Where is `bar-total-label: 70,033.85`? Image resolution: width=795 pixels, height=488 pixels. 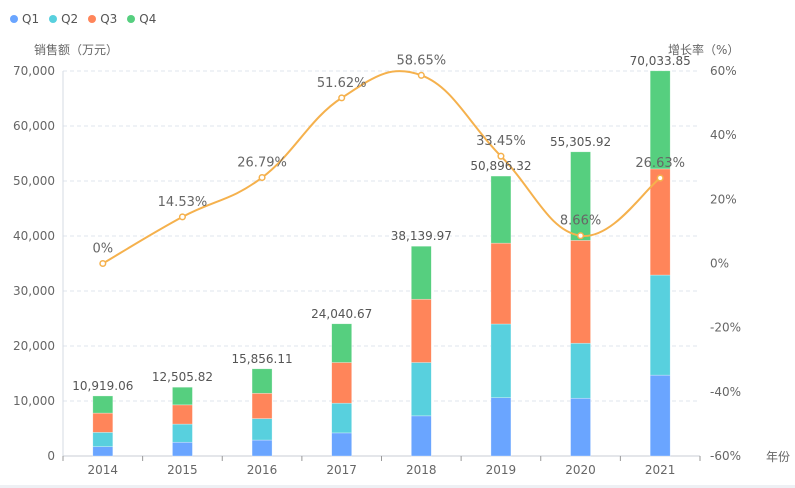
bar-total-label: 70,033.85 is located at coordinates (660, 61).